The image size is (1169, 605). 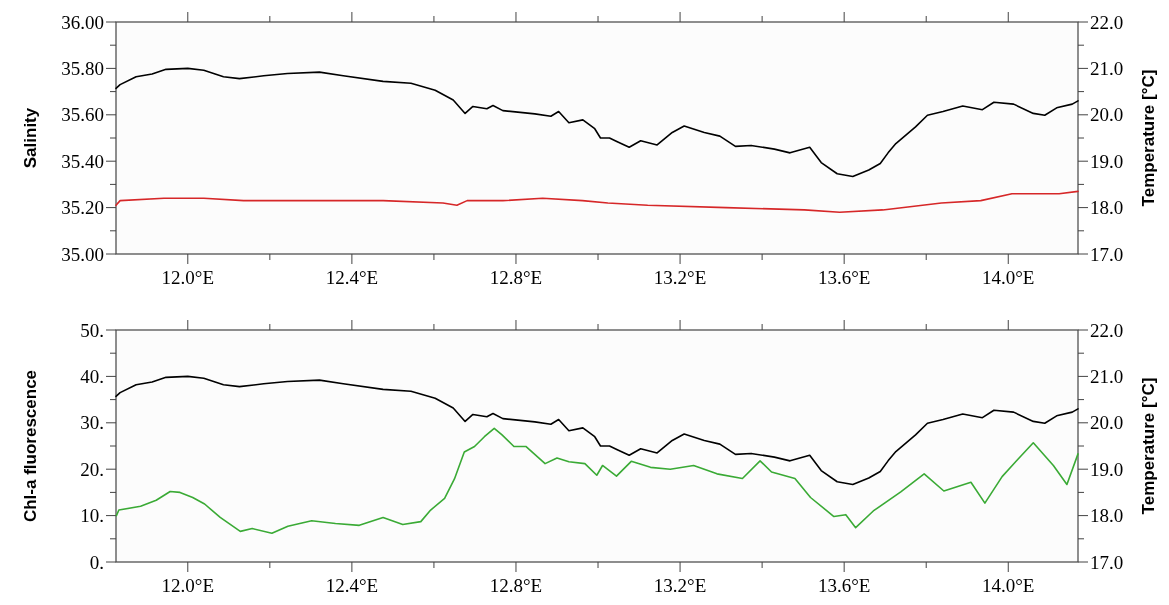 What do you see at coordinates (82, 22) in the screenshot?
I see `y-tick-label: 36.00` at bounding box center [82, 22].